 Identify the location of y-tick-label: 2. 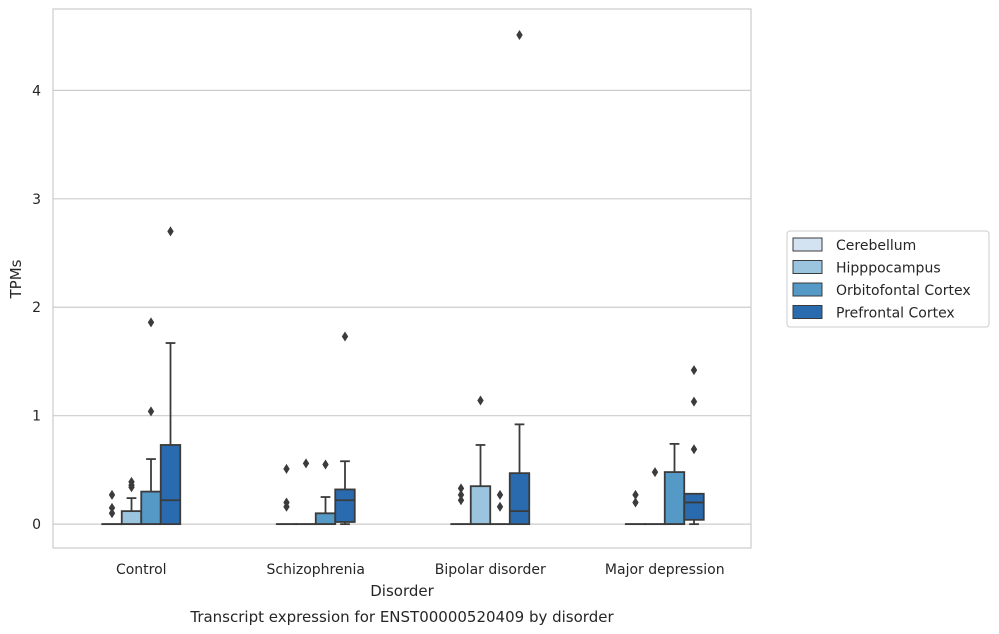
(36, 308).